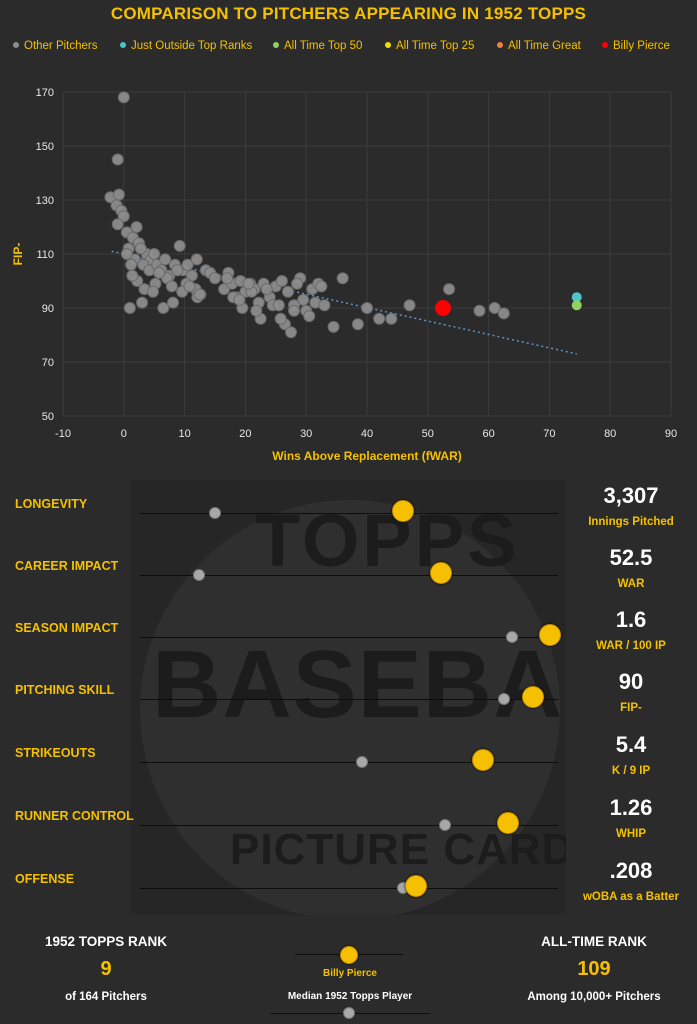 Image resolution: width=697 pixels, height=1024 pixels. I want to click on metric-unit: K / 9 IP, so click(631, 771).